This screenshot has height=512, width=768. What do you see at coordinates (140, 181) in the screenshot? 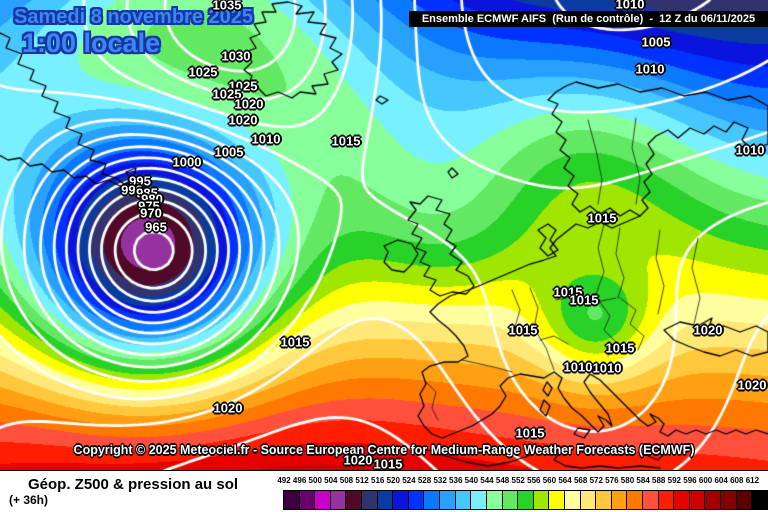
I see `pressure-label: 995` at bounding box center [140, 181].